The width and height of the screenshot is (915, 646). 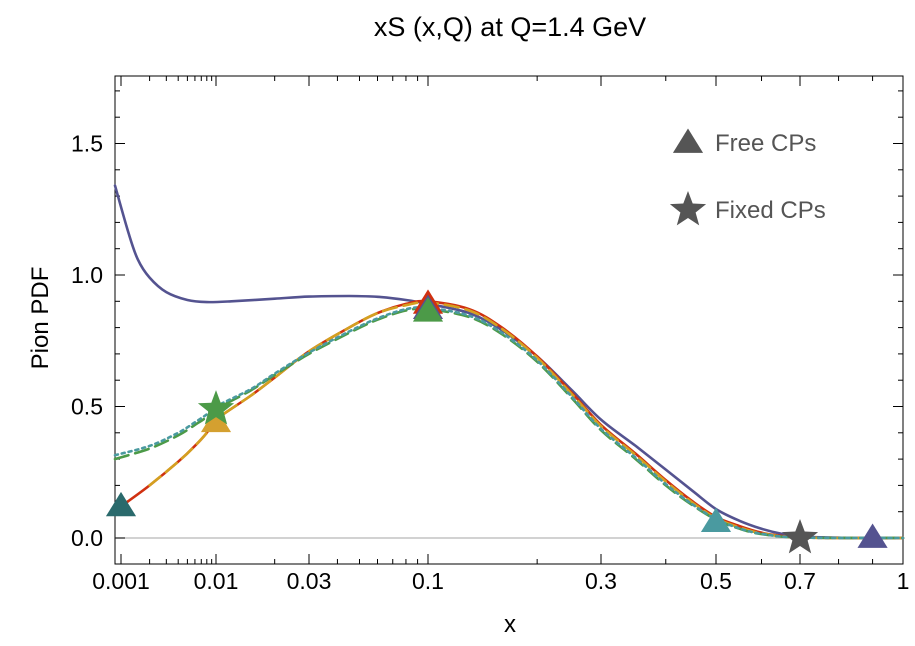 What do you see at coordinates (216, 581) in the screenshot?
I see `x-tick-label: 0.01` at bounding box center [216, 581].